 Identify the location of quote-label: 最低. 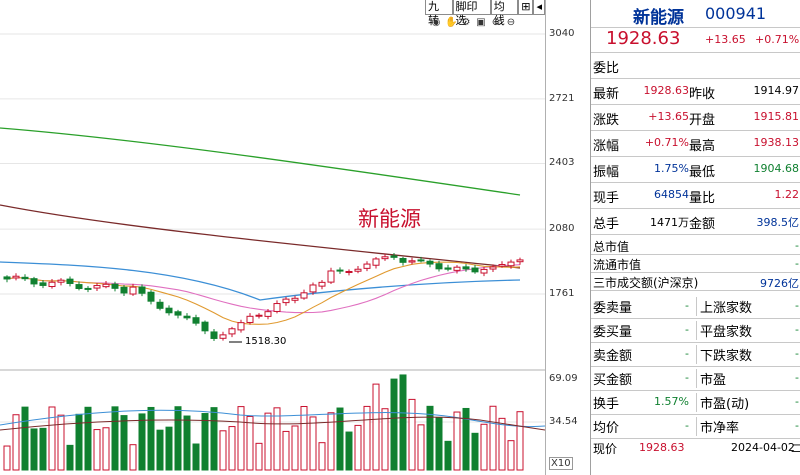
(702, 172).